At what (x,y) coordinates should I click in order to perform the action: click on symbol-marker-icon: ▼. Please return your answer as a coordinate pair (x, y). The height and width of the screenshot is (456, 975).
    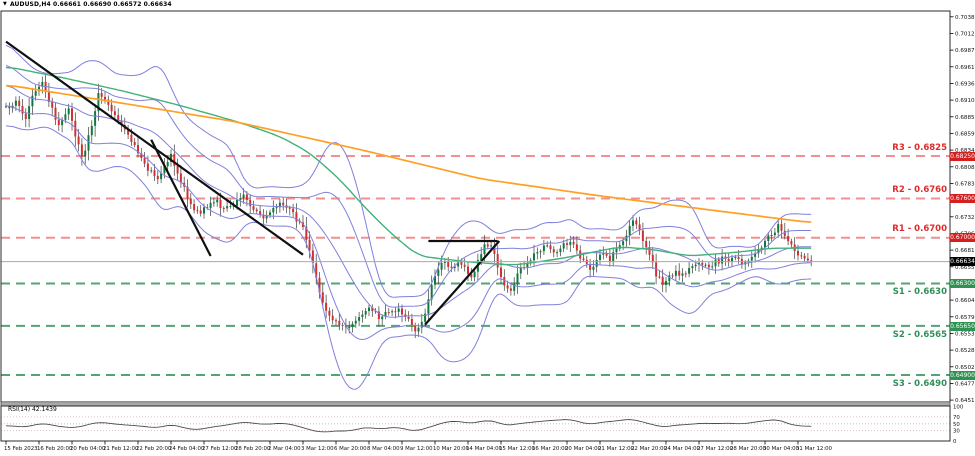
    Looking at the image, I should click on (5, 4).